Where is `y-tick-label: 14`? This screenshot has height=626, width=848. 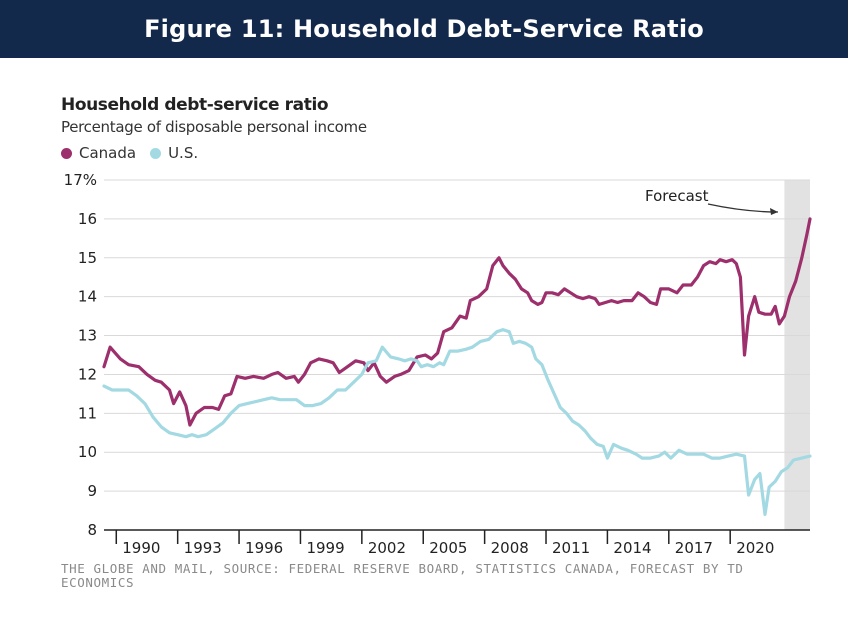 y-tick-label: 14 is located at coordinates (87, 297).